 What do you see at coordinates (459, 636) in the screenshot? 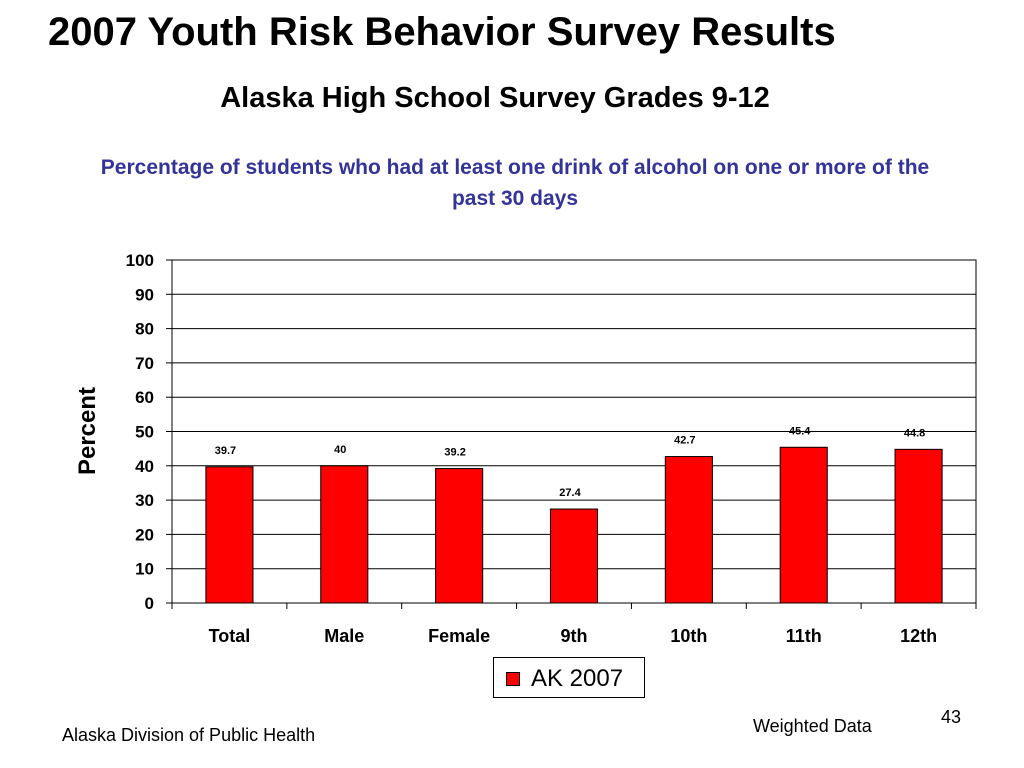
I see `x-tick-label: Female` at bounding box center [459, 636].